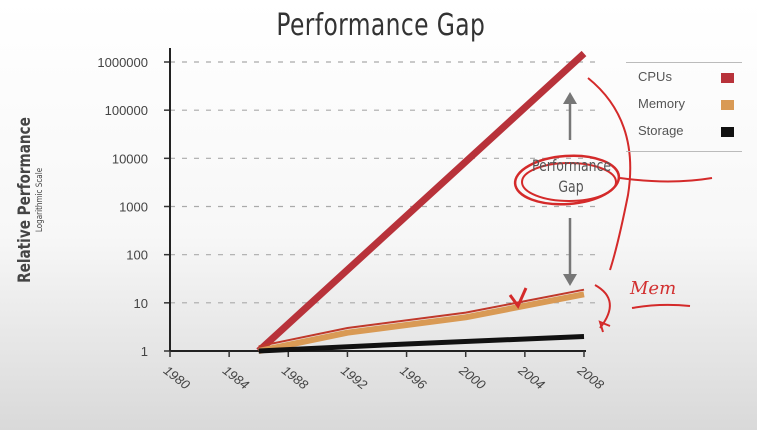 The image size is (757, 430). I want to click on legend-item-cpus: CPUs, so click(688, 80).